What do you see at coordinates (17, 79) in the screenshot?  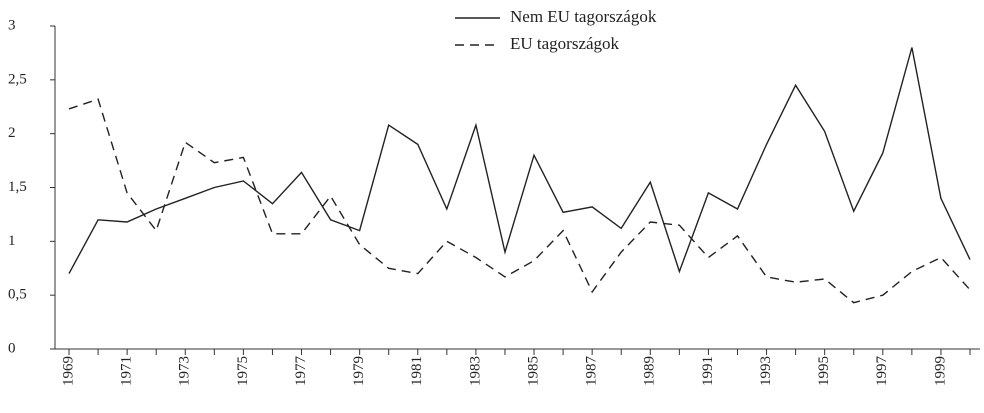 I see `y-tick-label: 2,5` at bounding box center [17, 79].